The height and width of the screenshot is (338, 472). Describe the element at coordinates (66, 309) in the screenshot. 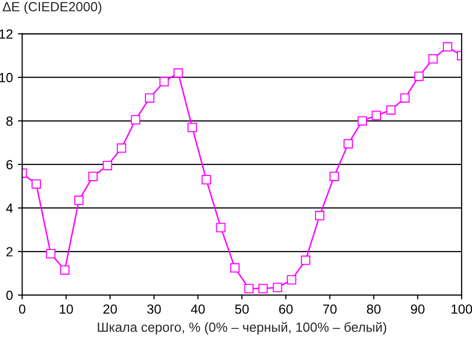

I see `x-tick-label: 10` at that location.